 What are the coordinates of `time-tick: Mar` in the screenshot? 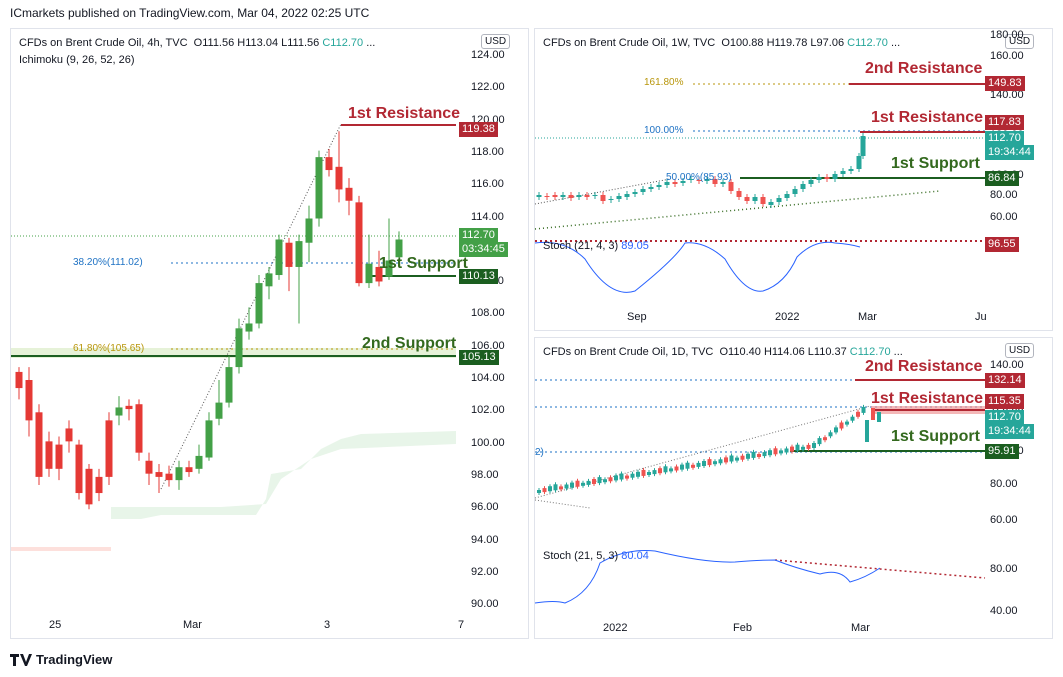 It's located at (867, 317).